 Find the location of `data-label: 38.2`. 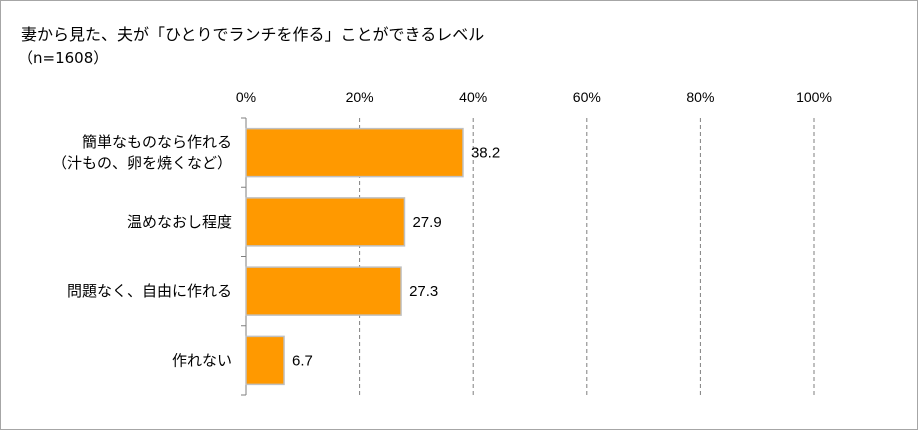

data-label: 38.2 is located at coordinates (485, 153).